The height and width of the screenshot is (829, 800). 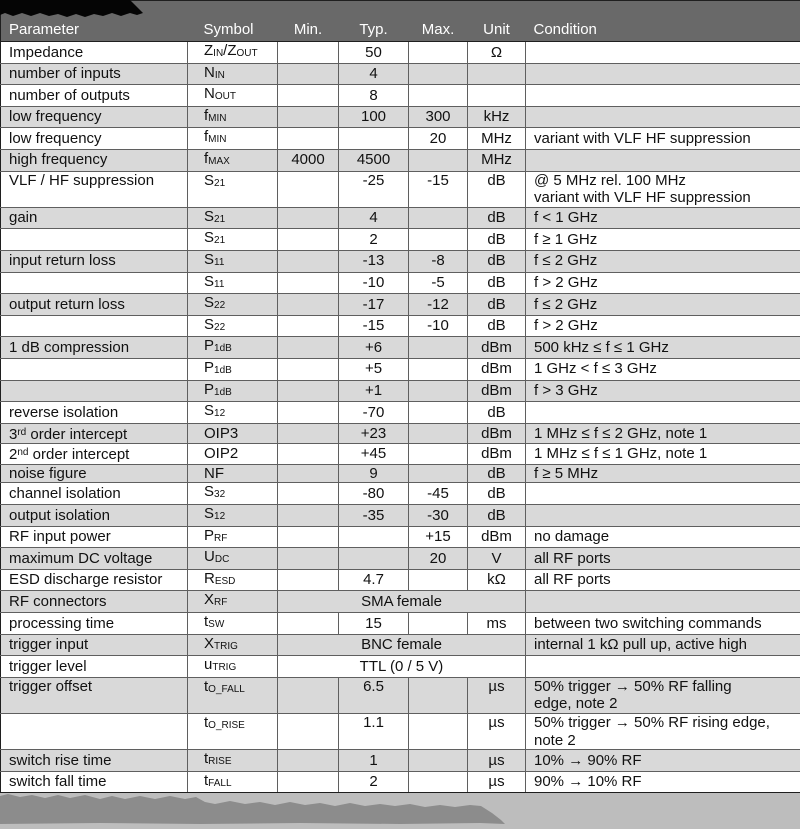 I want to click on condition-cell: all RF ports, so click(x=663, y=559).